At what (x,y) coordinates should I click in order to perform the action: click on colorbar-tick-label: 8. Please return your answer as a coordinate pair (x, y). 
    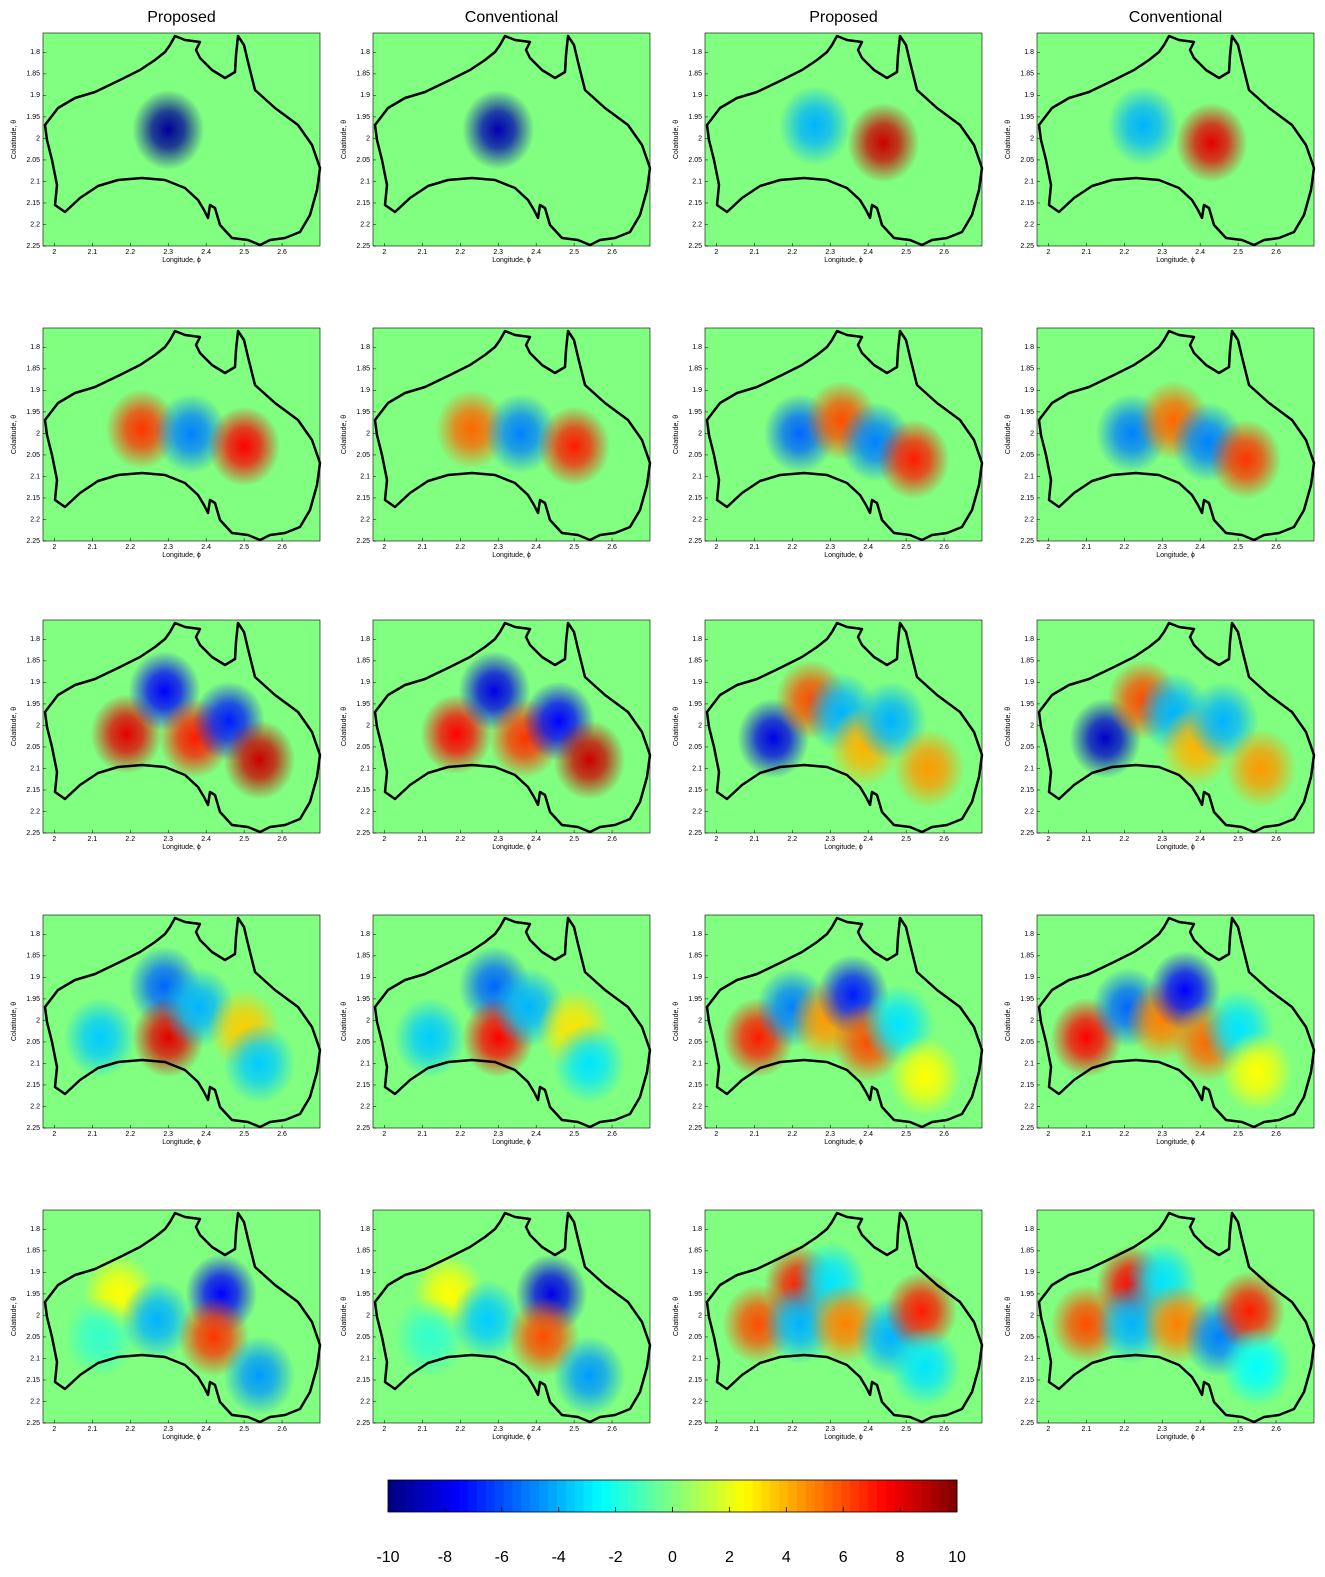
    Looking at the image, I should click on (900, 1557).